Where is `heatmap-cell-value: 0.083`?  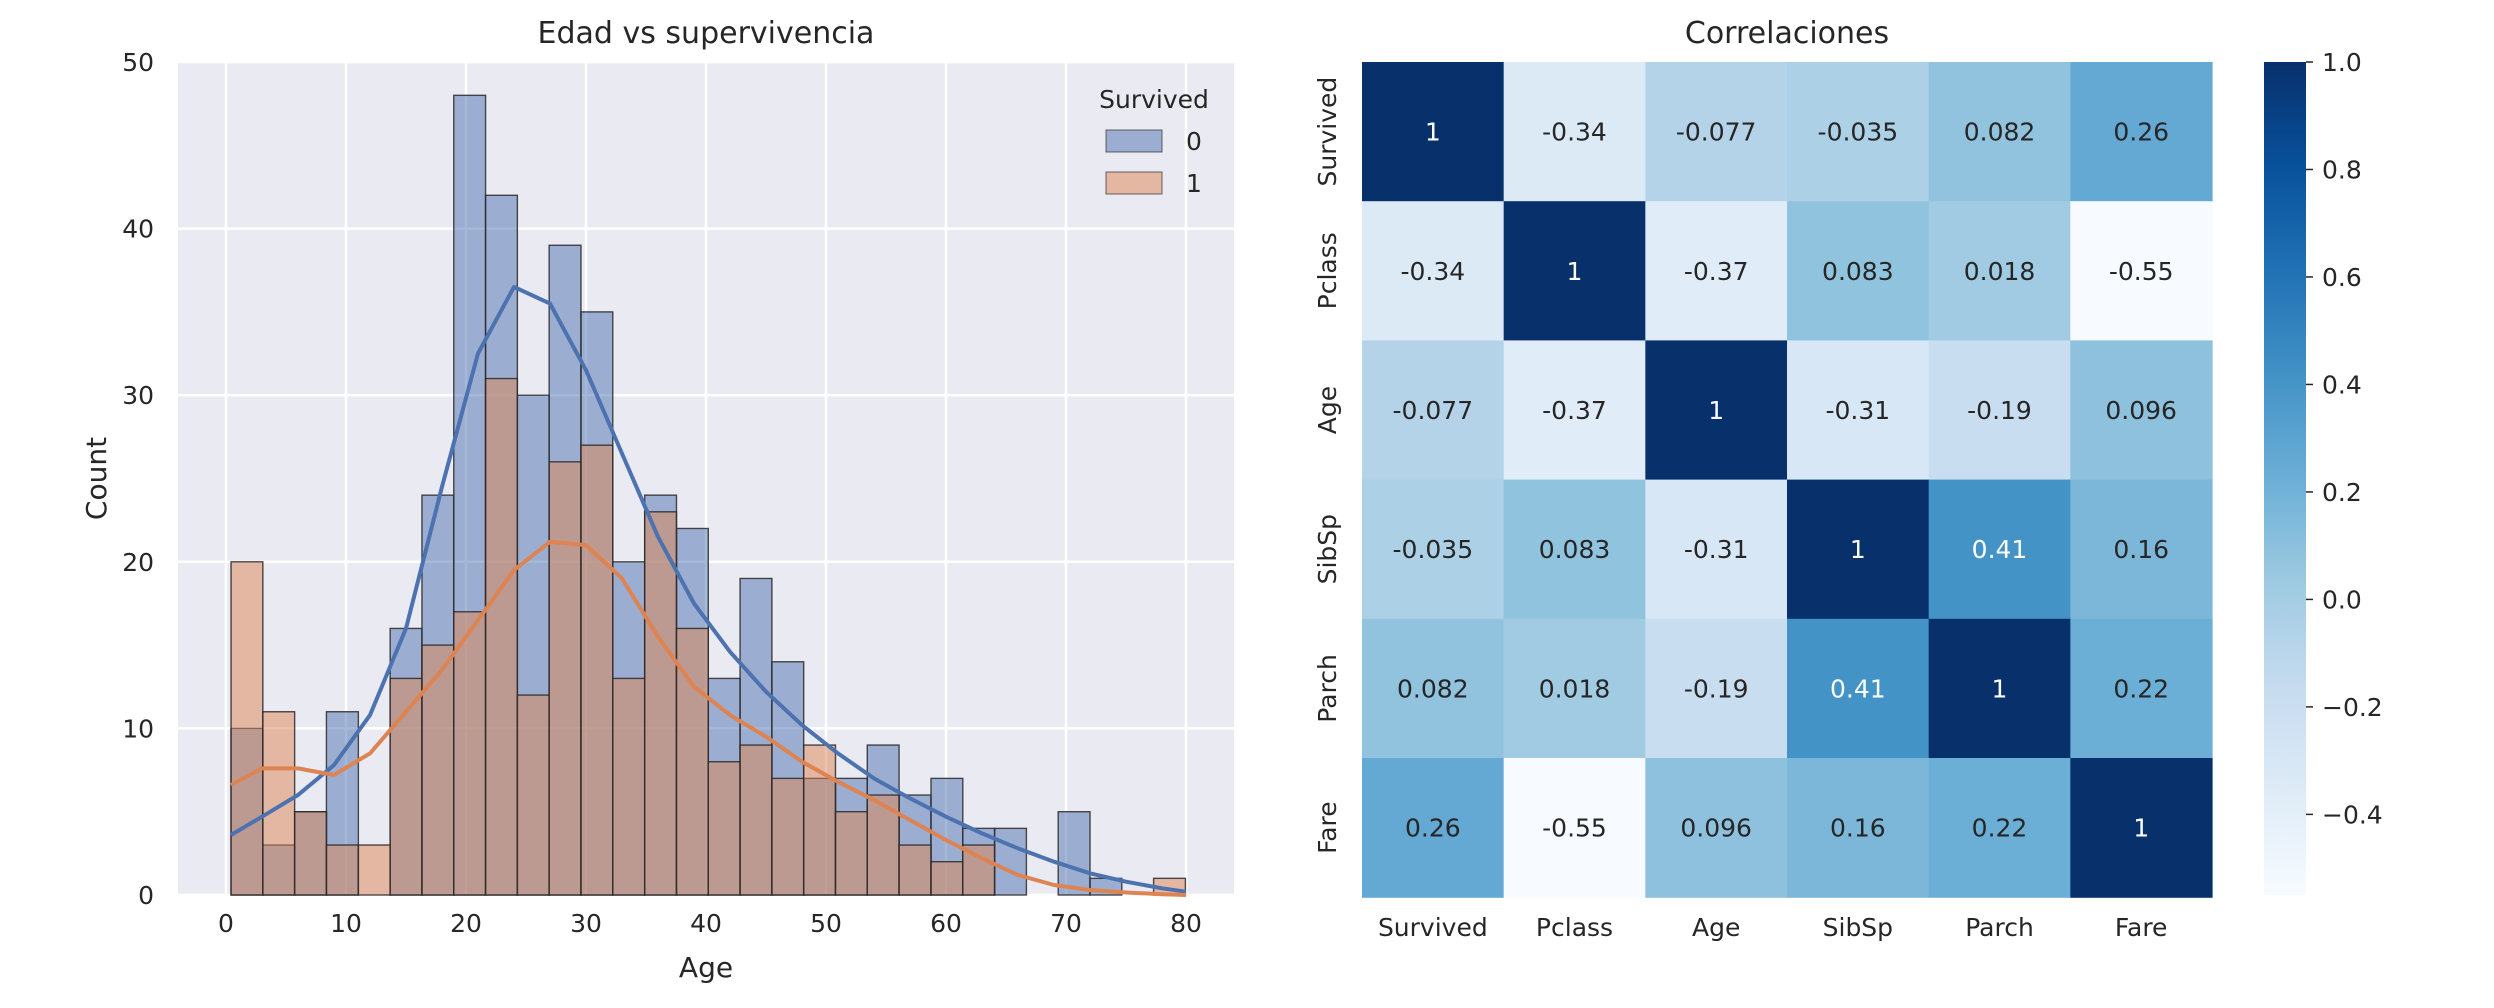 heatmap-cell-value: 0.083 is located at coordinates (1858, 271).